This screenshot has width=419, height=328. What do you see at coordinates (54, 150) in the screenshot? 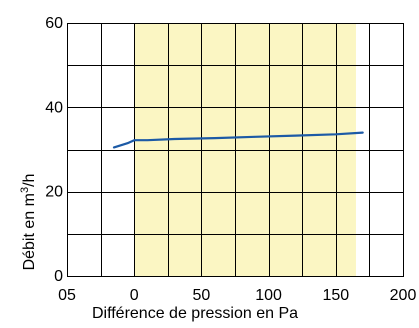
I see `y-tick-labels: 0 20 40 60` at bounding box center [54, 150].